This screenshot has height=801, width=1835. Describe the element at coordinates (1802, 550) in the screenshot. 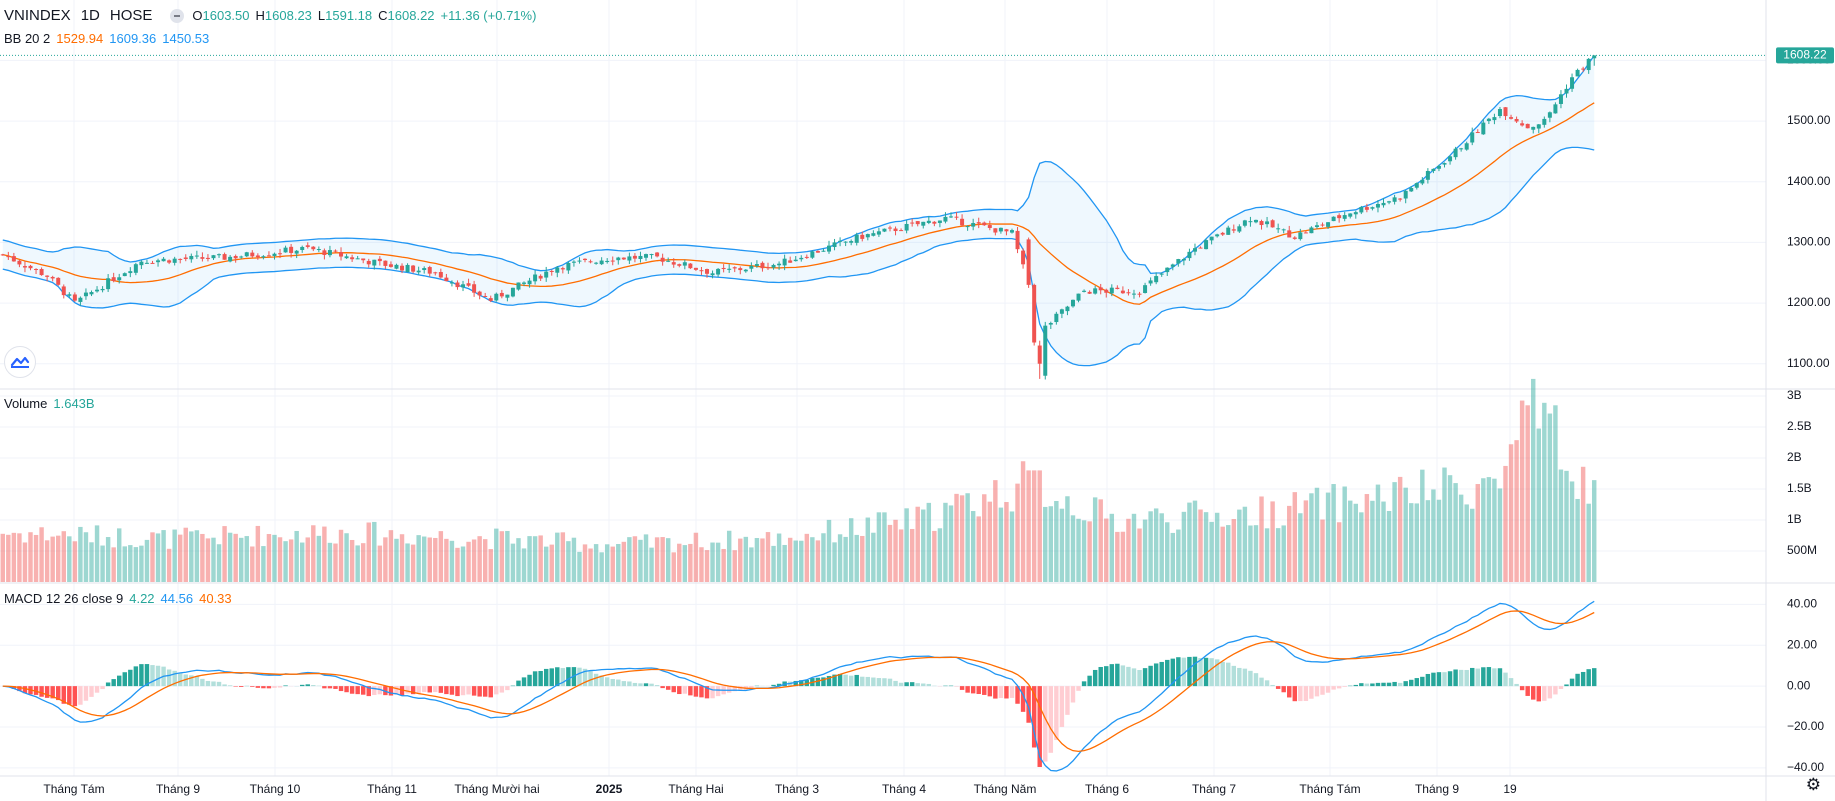

I see `volume-axis-tick: 500M` at that location.